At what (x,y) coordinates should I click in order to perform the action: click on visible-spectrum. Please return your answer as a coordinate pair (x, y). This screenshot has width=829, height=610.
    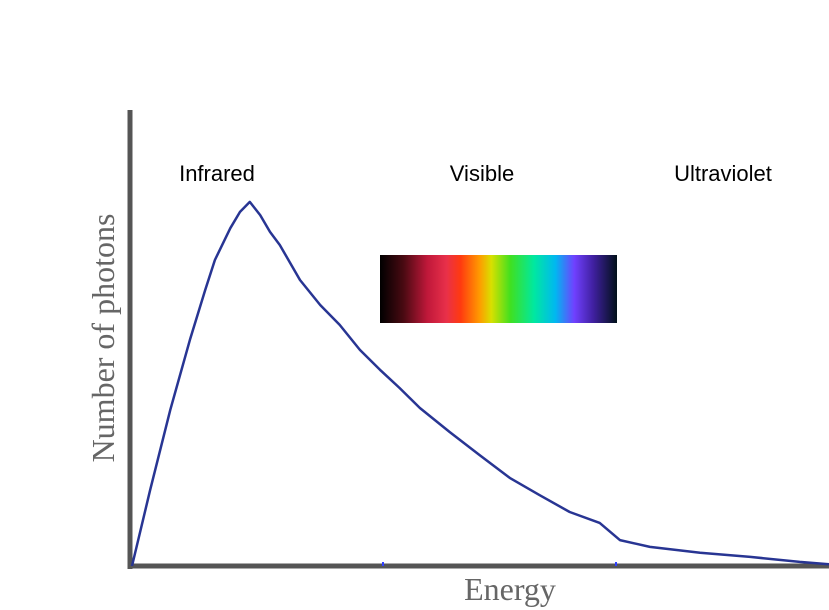
    Looking at the image, I should click on (498, 289).